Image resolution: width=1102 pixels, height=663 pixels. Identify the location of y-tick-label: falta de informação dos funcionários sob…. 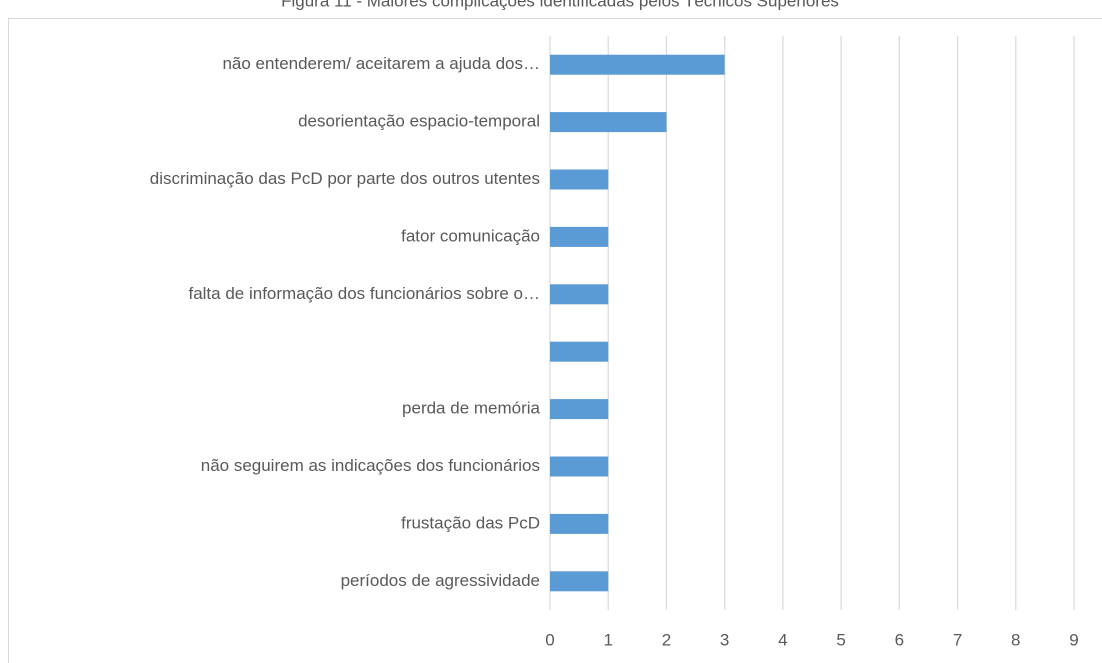
(364, 293).